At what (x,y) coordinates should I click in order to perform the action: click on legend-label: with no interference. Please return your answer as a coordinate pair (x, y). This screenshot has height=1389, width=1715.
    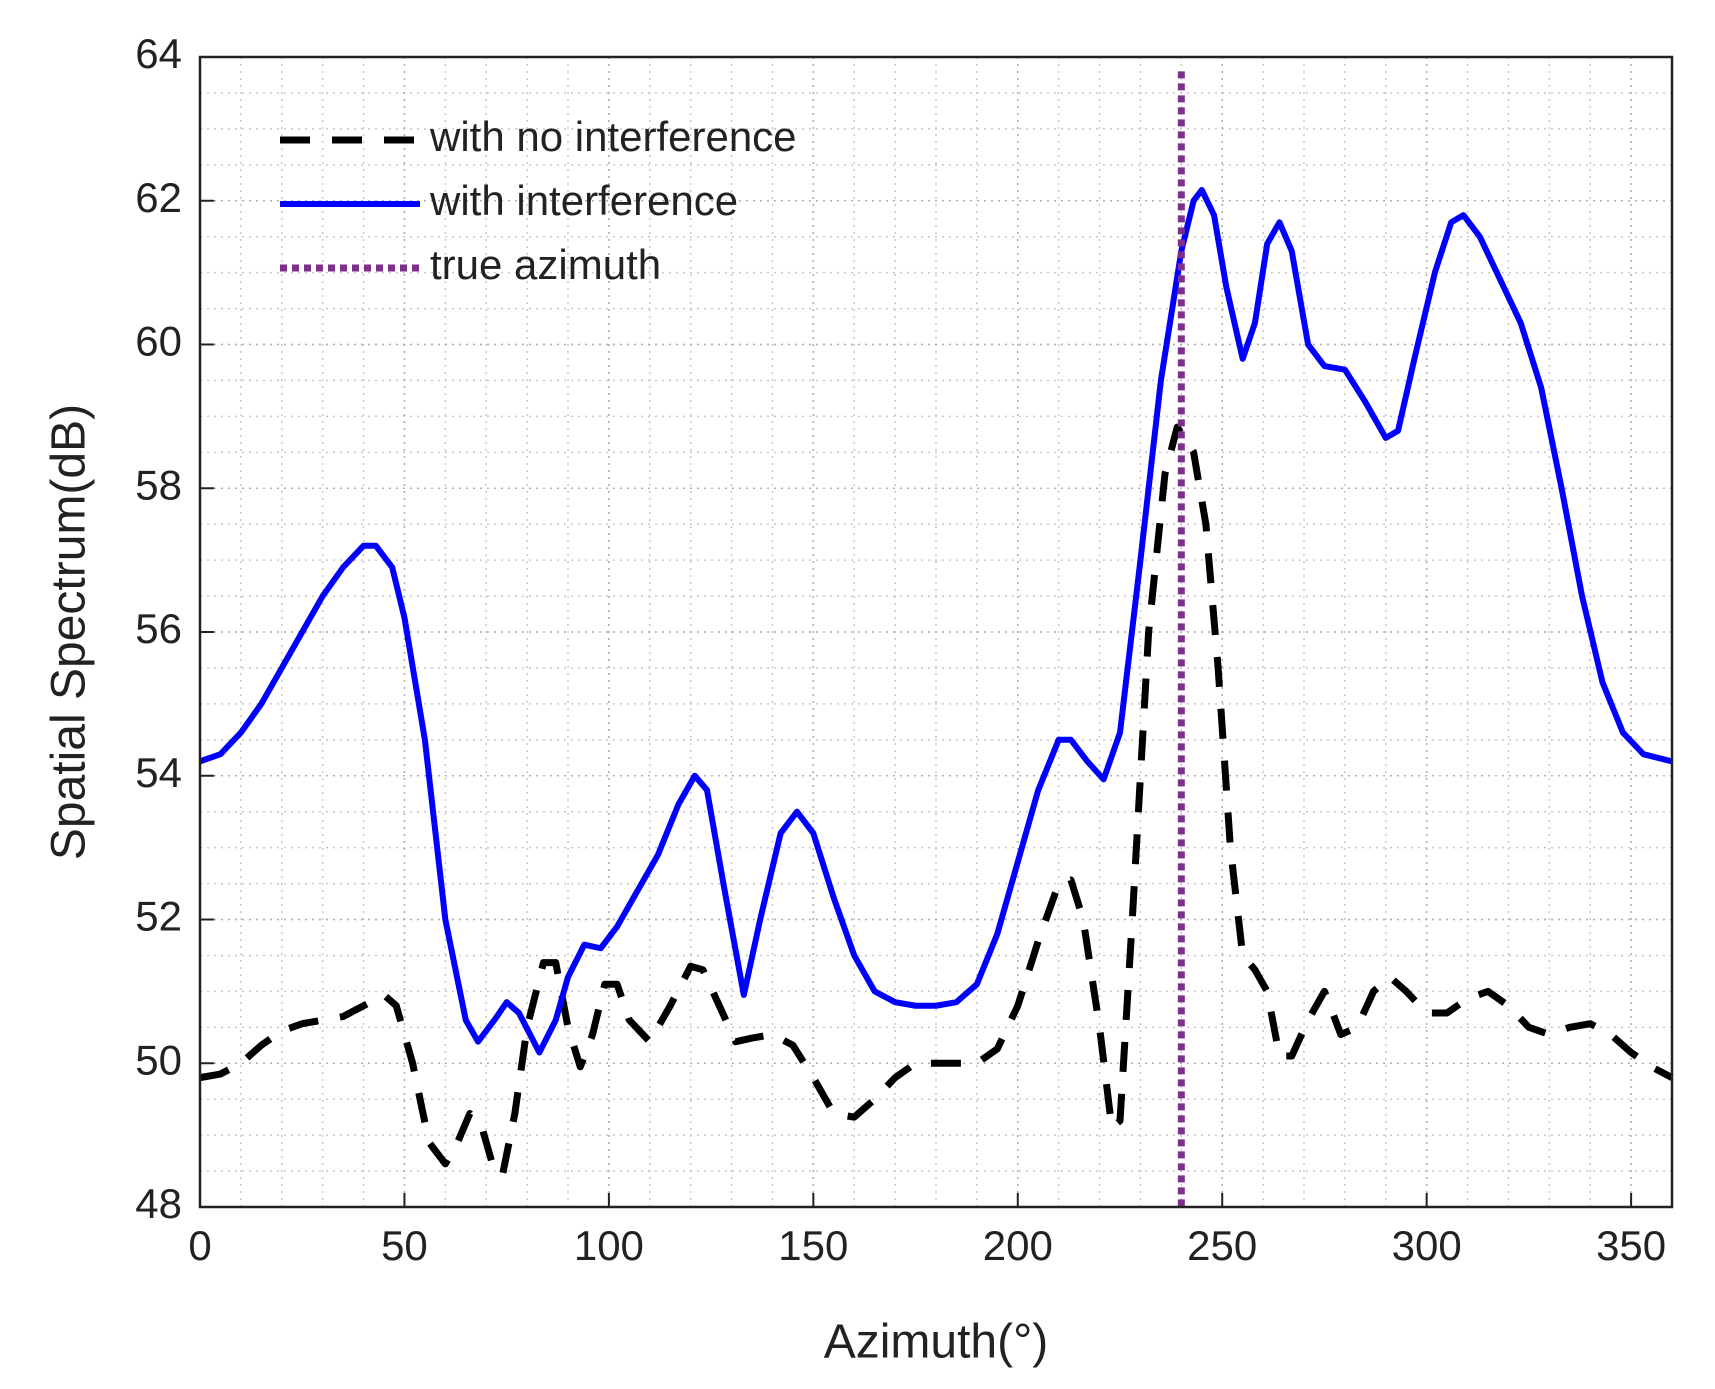
    Looking at the image, I should click on (613, 136).